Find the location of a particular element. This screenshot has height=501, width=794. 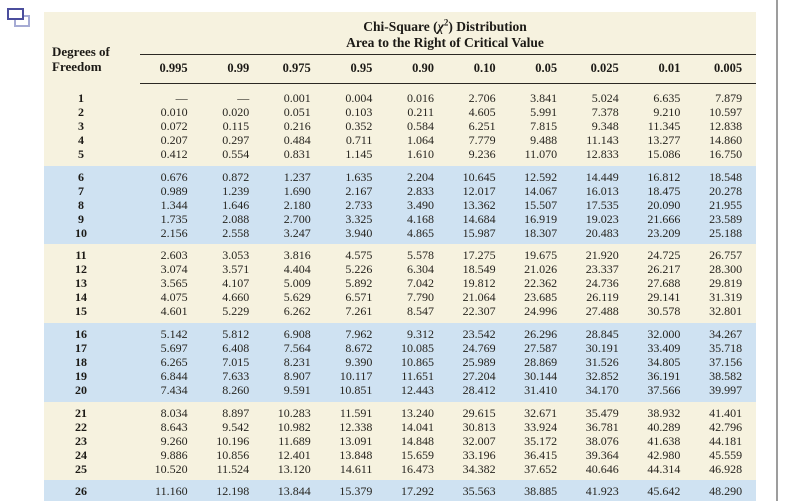

column-header: 0.005 is located at coordinates (725, 69).